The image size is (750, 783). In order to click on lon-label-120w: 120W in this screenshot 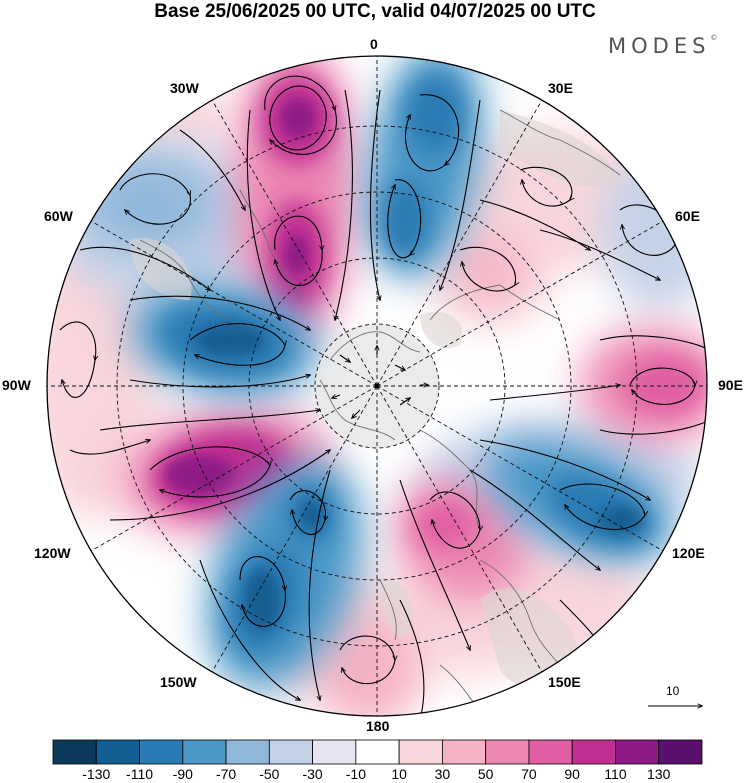, I will do `click(52, 553)`.